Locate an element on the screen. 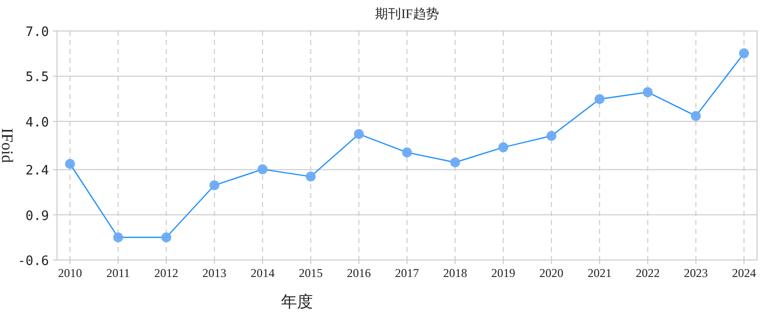  x-tick-label: 2016 is located at coordinates (358, 273).